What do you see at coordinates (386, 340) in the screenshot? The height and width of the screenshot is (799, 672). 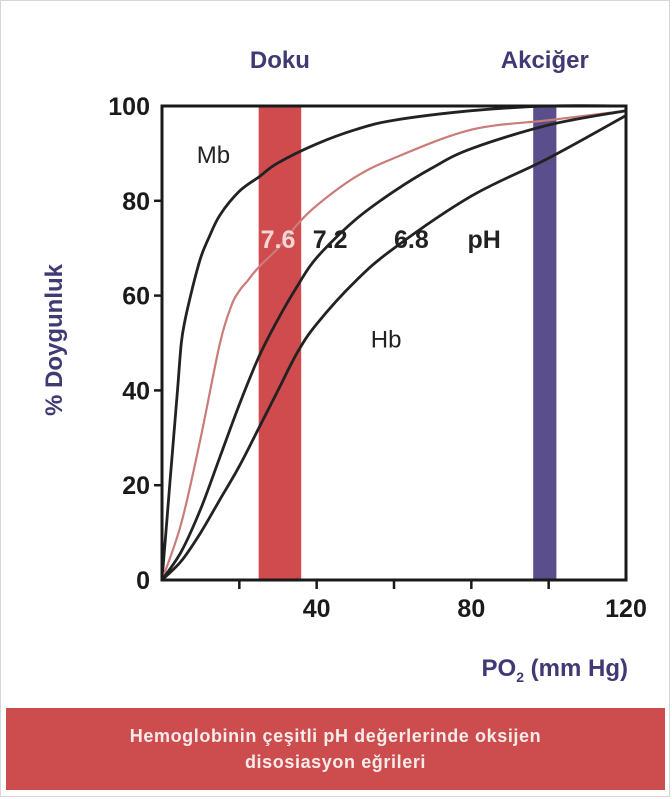 I see `annotation-5: Hb` at bounding box center [386, 340].